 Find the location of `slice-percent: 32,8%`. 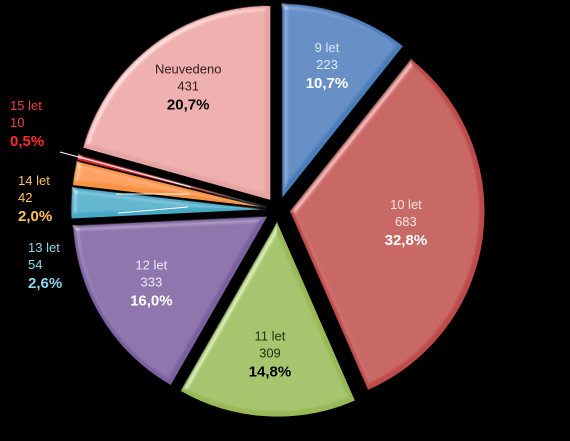

slice-percent: 32,8% is located at coordinates (406, 240).